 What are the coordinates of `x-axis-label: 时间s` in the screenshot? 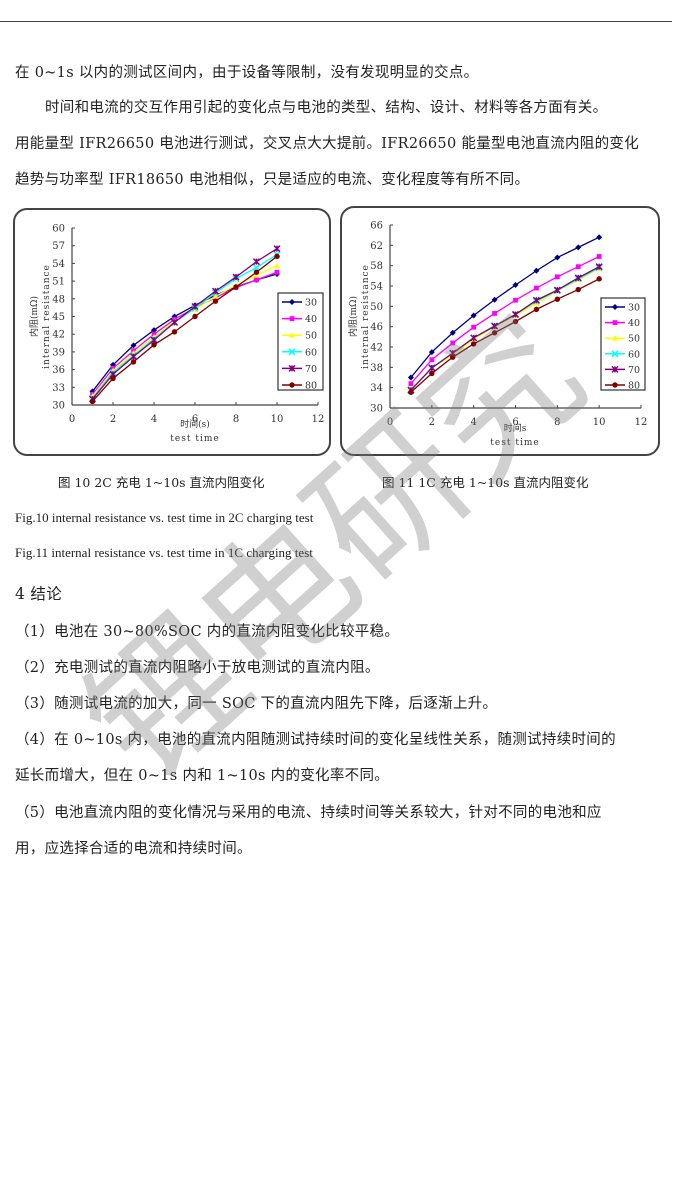 It's located at (515, 428).